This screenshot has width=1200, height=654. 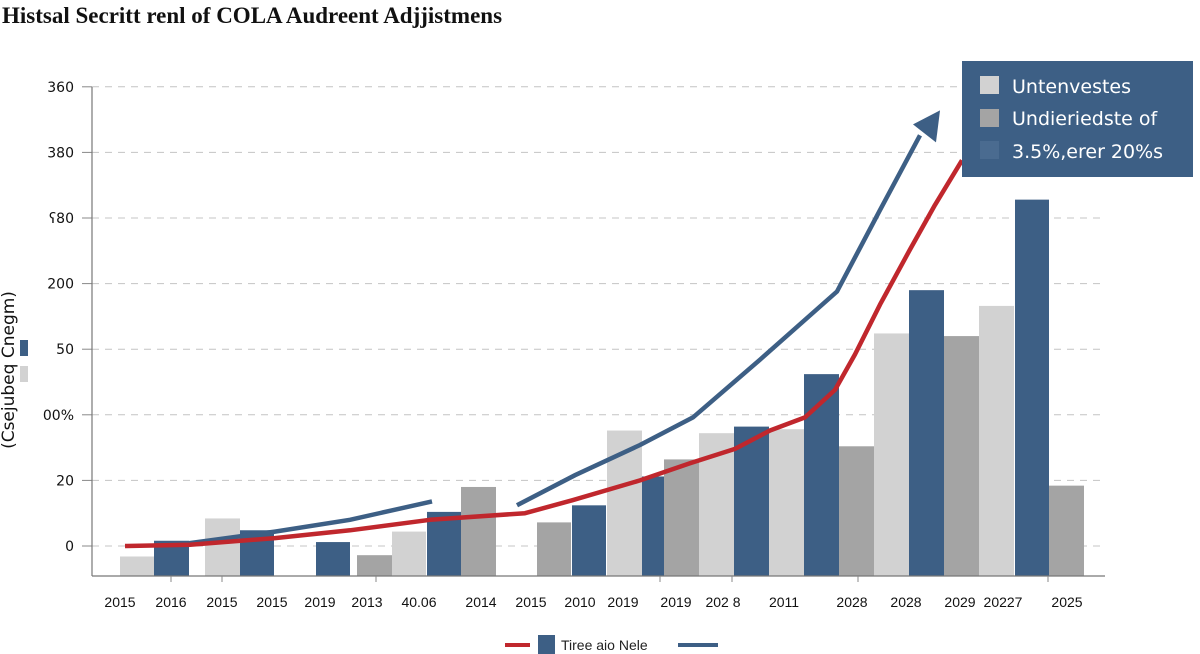 What do you see at coordinates (366, 602) in the screenshot?
I see `x-tick-label: 2013` at bounding box center [366, 602].